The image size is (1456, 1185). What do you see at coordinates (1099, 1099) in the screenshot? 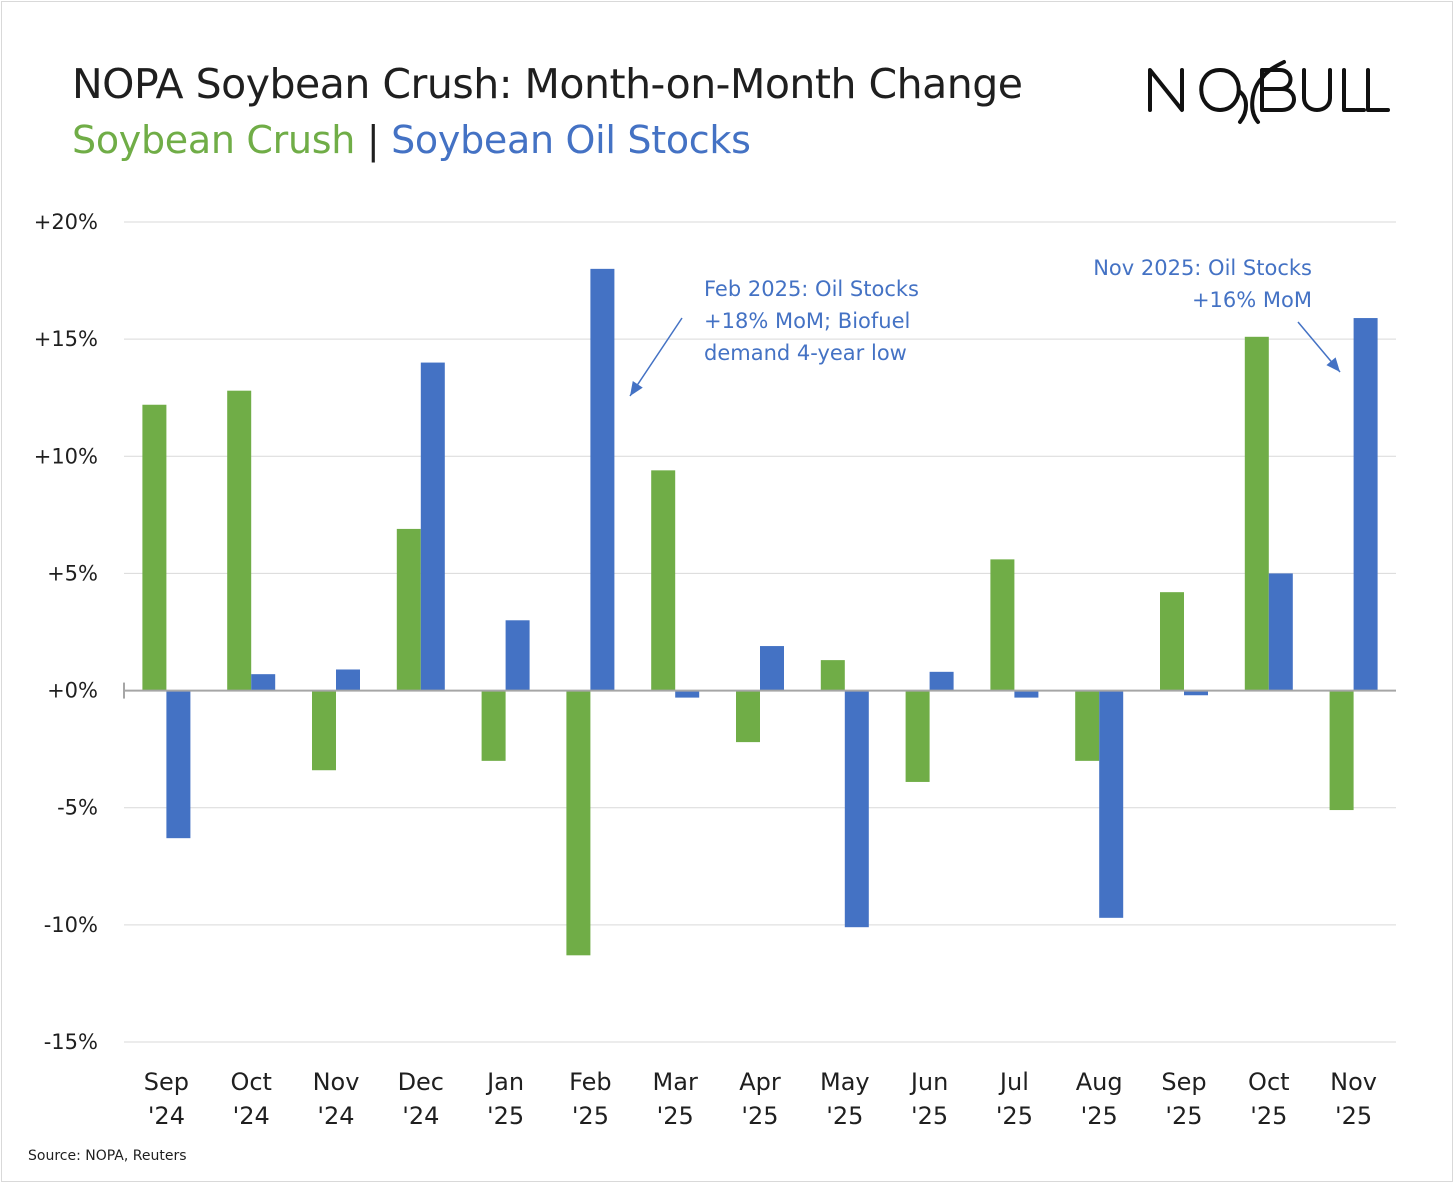
I see `x-tick-label: Aug '25` at bounding box center [1099, 1099].